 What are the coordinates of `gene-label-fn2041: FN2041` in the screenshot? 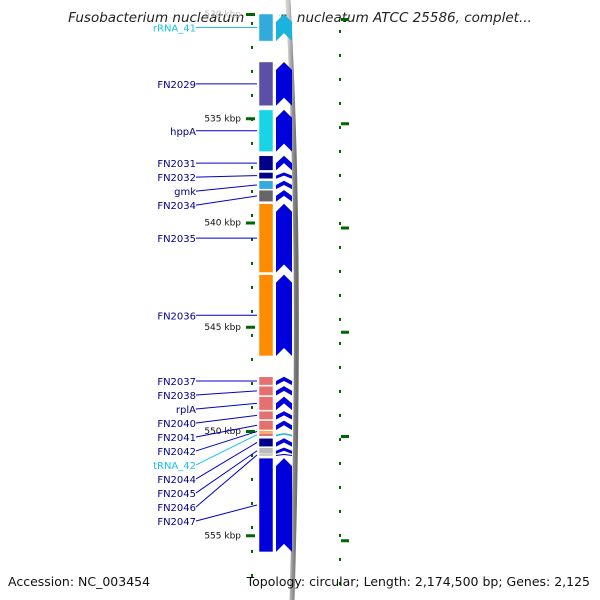 It's located at (176, 438).